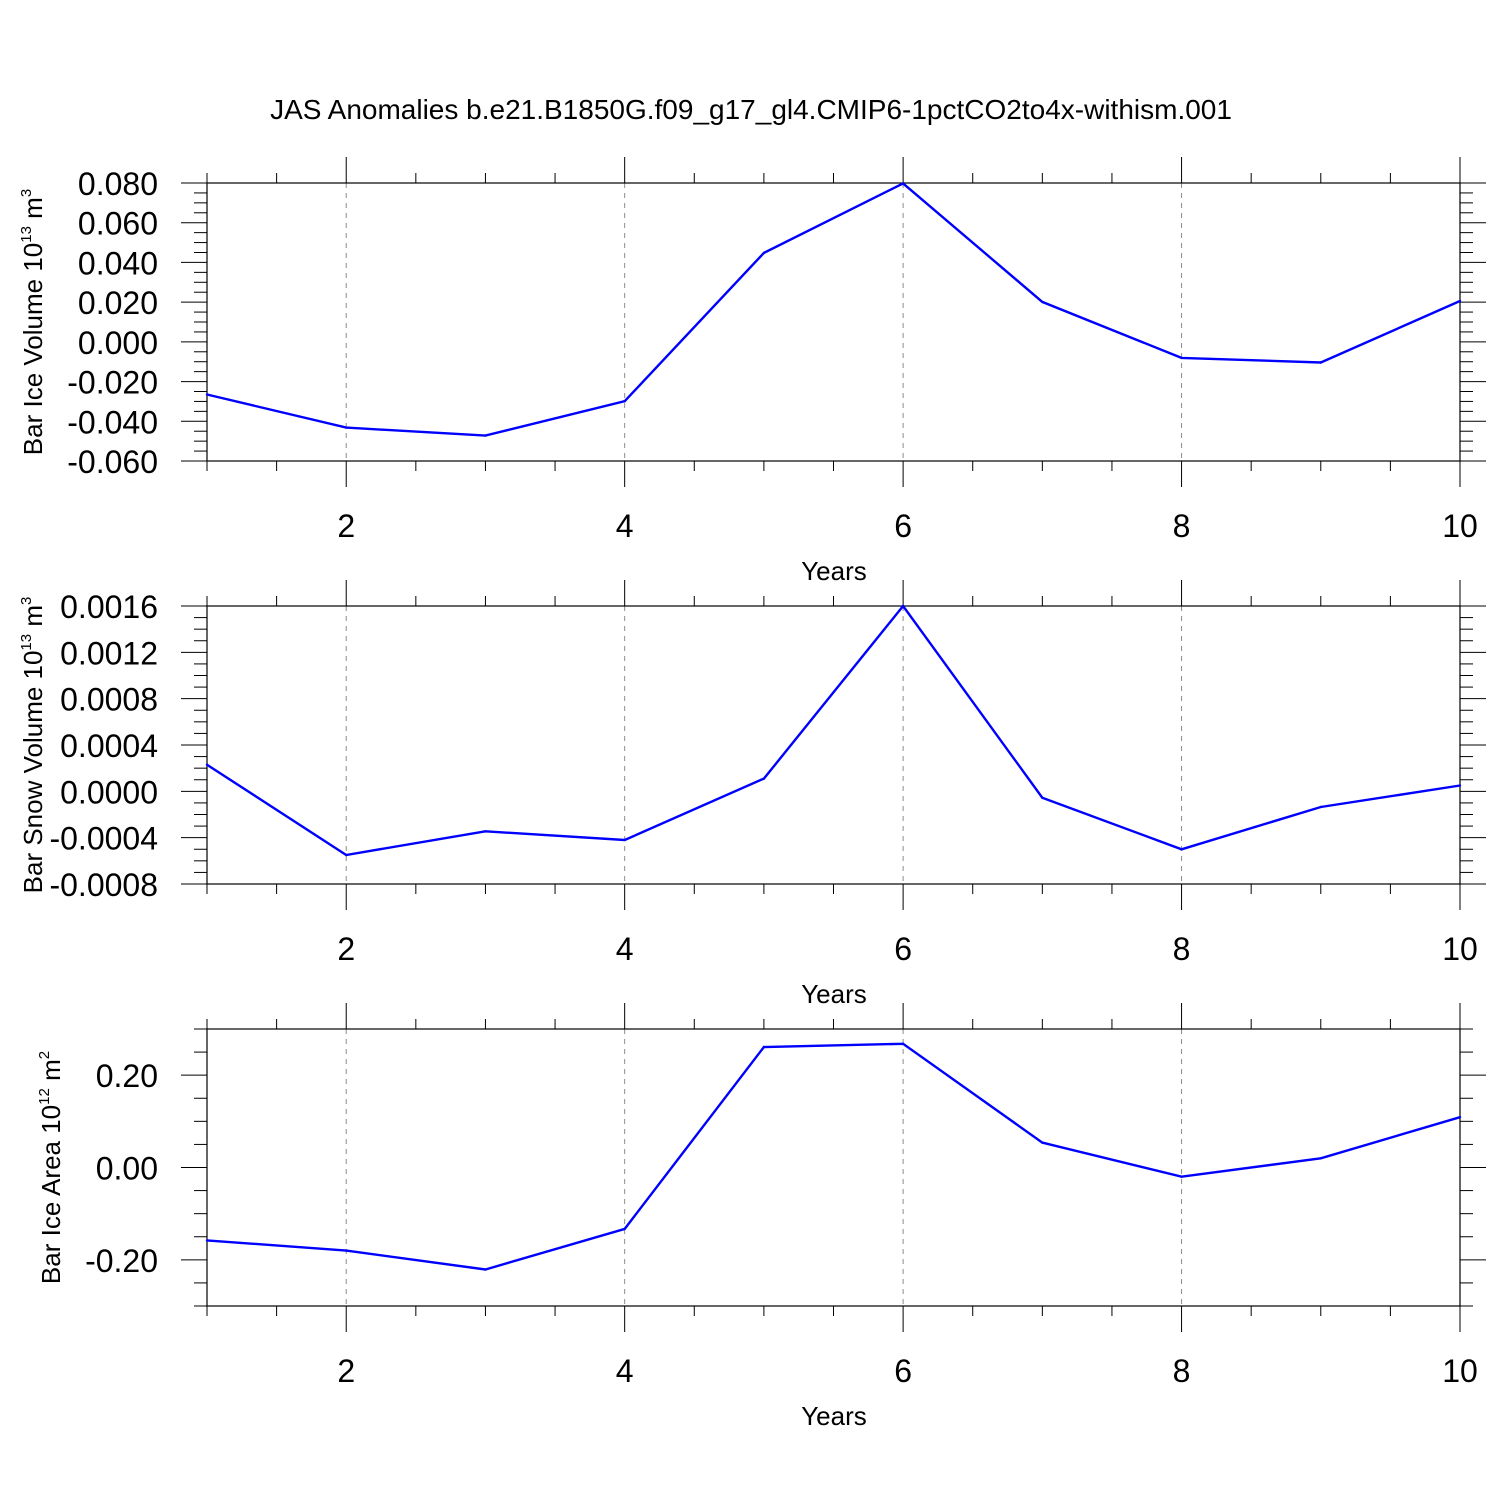  What do you see at coordinates (109, 746) in the screenshot?
I see `y-tick-label: 0.0004` at bounding box center [109, 746].